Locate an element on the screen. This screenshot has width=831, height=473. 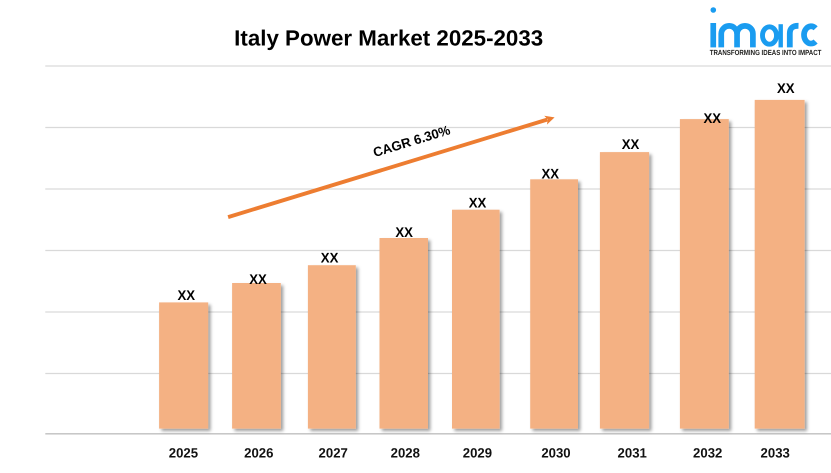
svg-text: 2030 is located at coordinates (555, 453).